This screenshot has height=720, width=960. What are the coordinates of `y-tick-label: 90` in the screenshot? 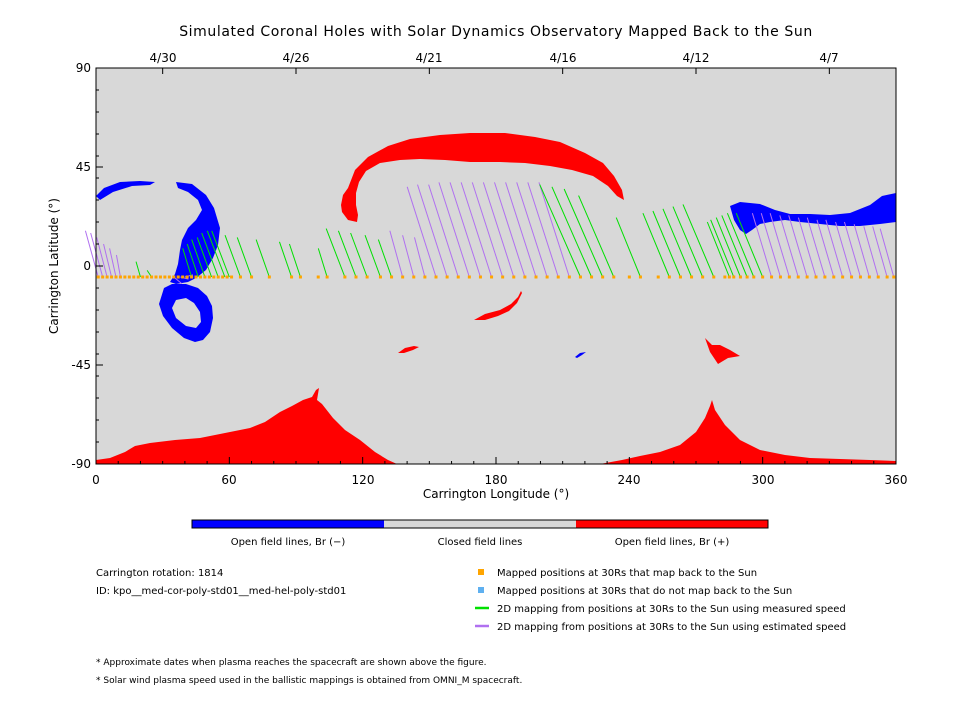 It's located at (83, 68).